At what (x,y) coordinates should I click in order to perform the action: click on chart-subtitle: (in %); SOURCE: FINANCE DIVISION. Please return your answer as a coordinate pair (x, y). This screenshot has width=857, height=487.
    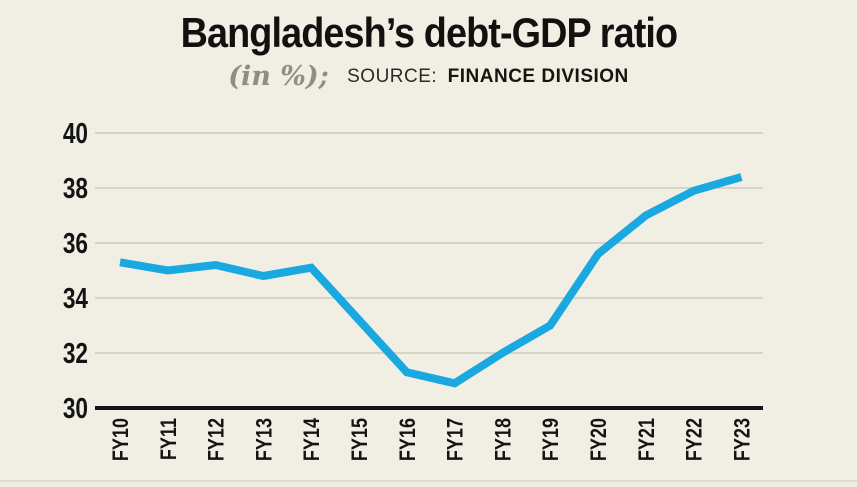
    Looking at the image, I should click on (428, 79).